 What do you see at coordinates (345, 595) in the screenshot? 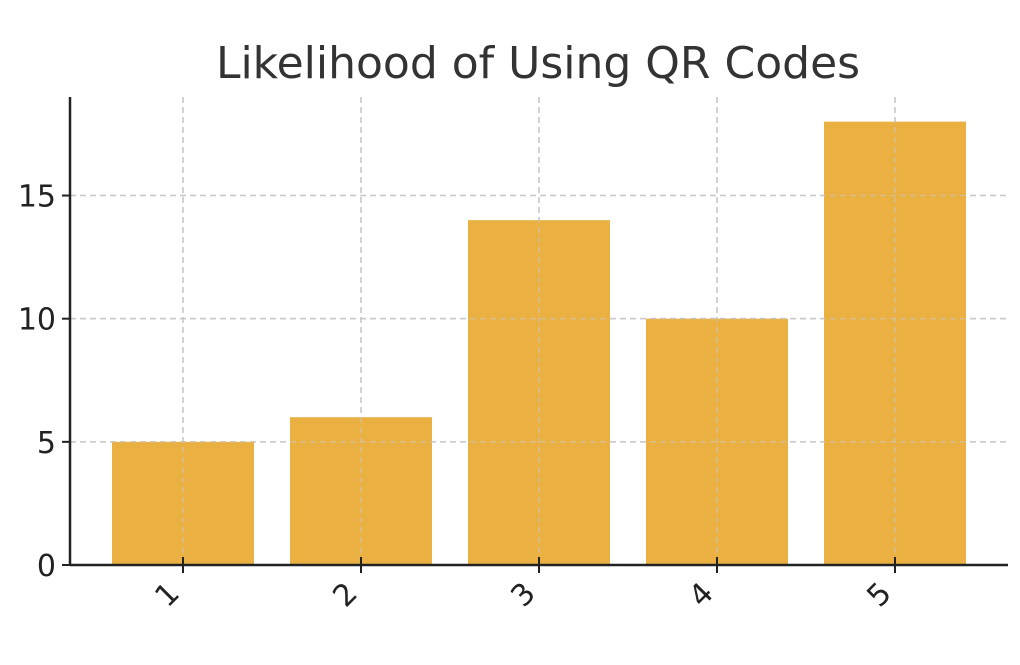
I see `x-tick-label: 2` at bounding box center [345, 595].